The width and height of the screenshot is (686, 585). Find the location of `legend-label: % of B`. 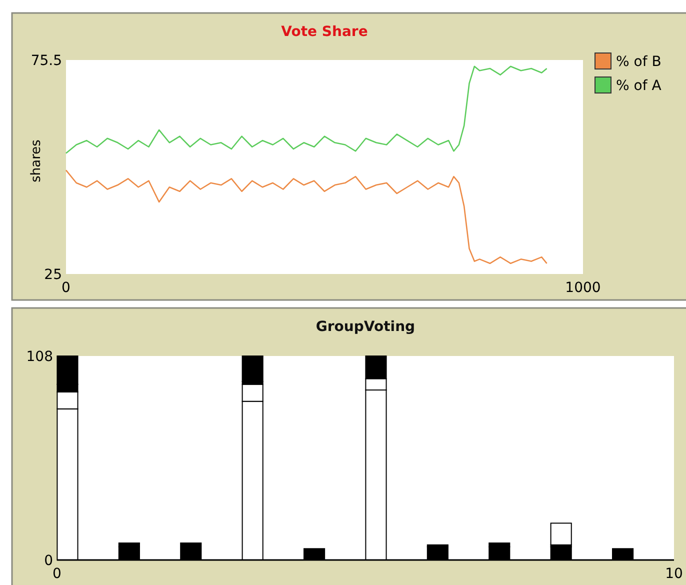

legend-label: % of B is located at coordinates (639, 62).